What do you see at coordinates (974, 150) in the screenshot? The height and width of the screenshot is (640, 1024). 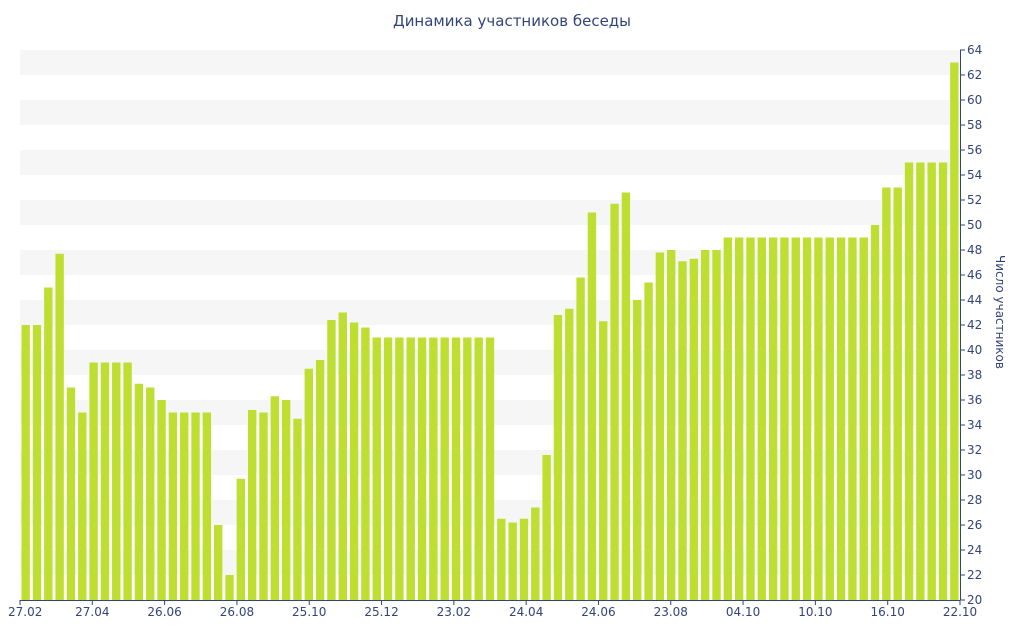 I see `y-tick-label: 56` at bounding box center [974, 150].